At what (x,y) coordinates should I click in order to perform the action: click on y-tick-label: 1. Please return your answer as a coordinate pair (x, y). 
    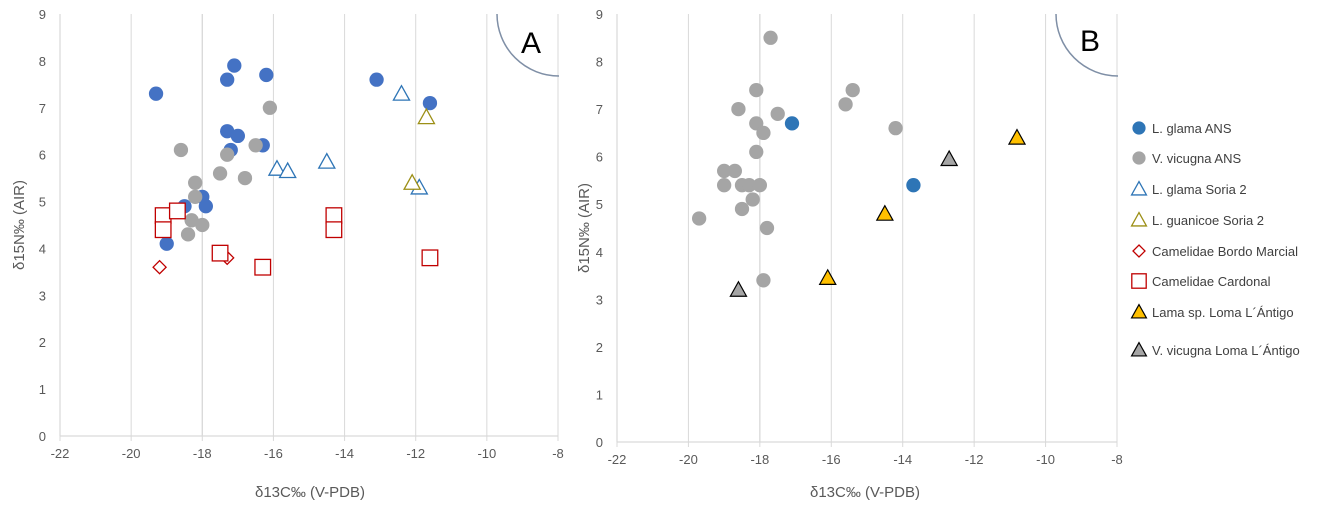
    Looking at the image, I should click on (599, 394).